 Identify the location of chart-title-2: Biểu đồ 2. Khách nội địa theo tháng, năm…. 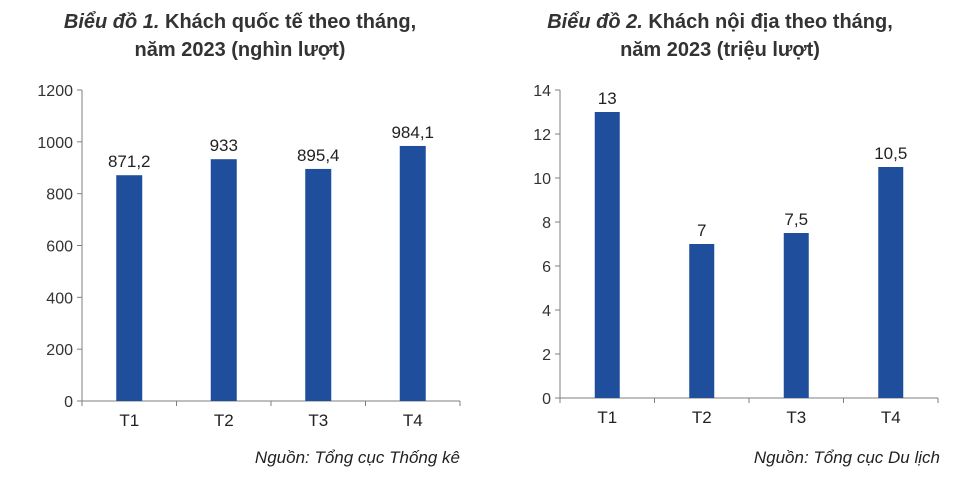
(720, 36).